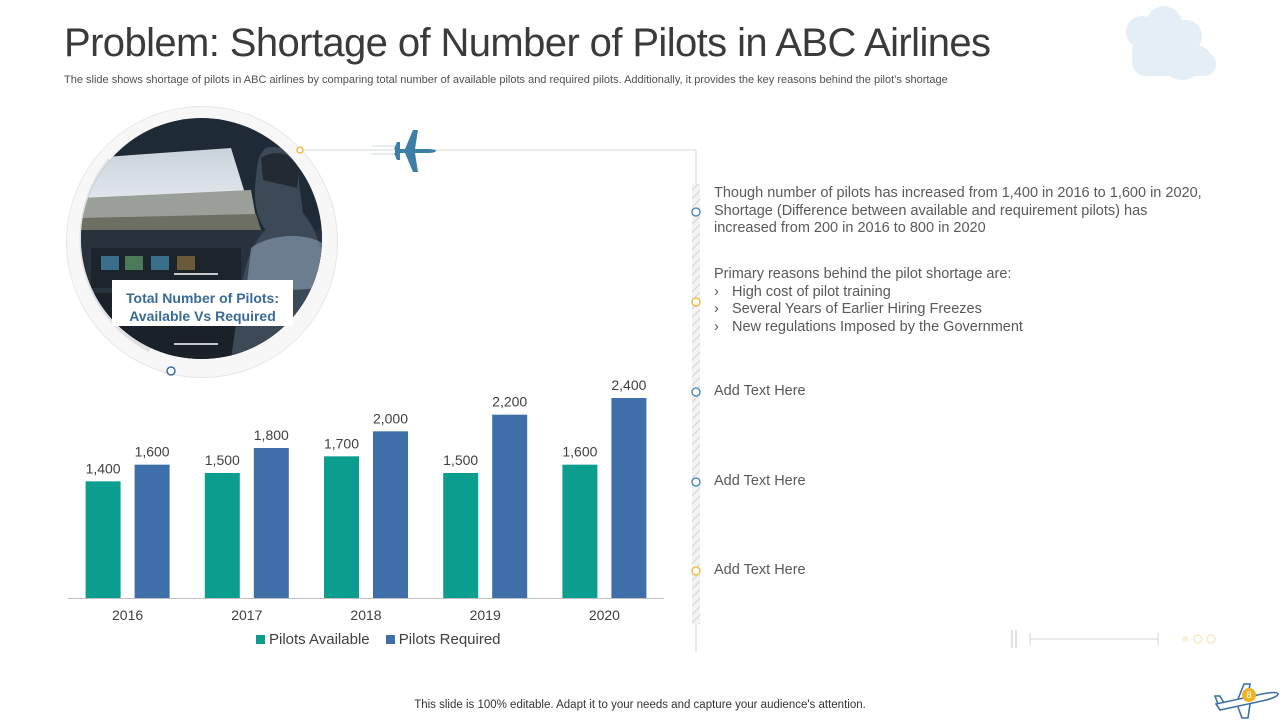  I want to click on bar-required-2017, so click(271, 523).